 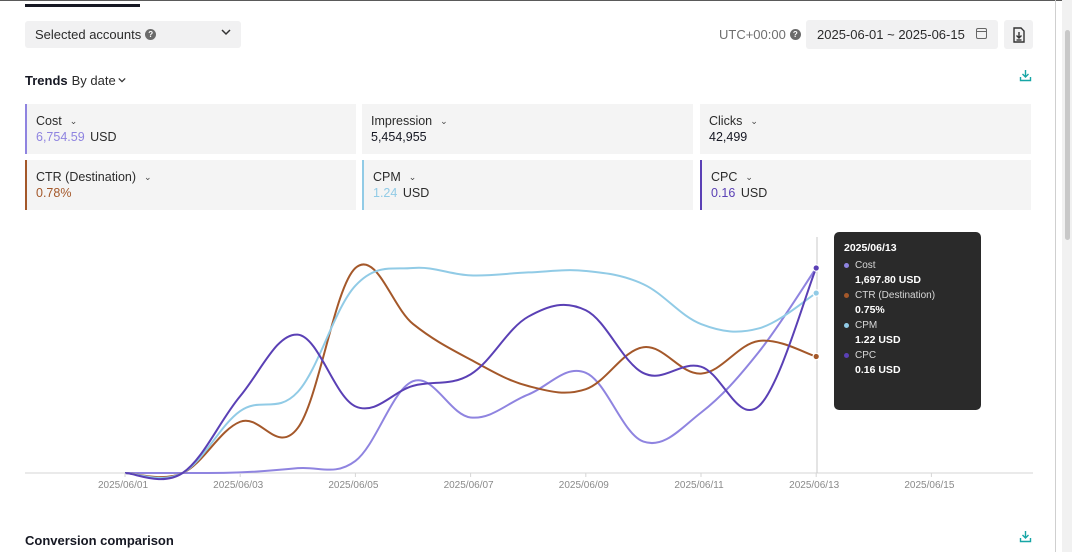 What do you see at coordinates (527, 185) in the screenshot?
I see `metric-card-cpm: CPM ⌄ 1.24 USD` at bounding box center [527, 185].